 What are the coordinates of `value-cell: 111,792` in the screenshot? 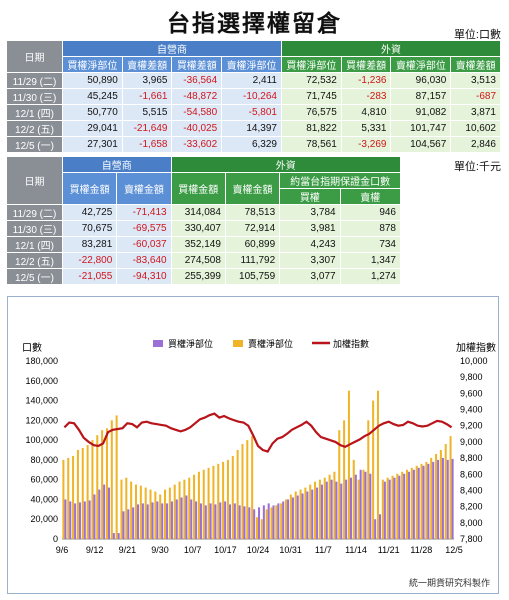 It's located at (252, 260).